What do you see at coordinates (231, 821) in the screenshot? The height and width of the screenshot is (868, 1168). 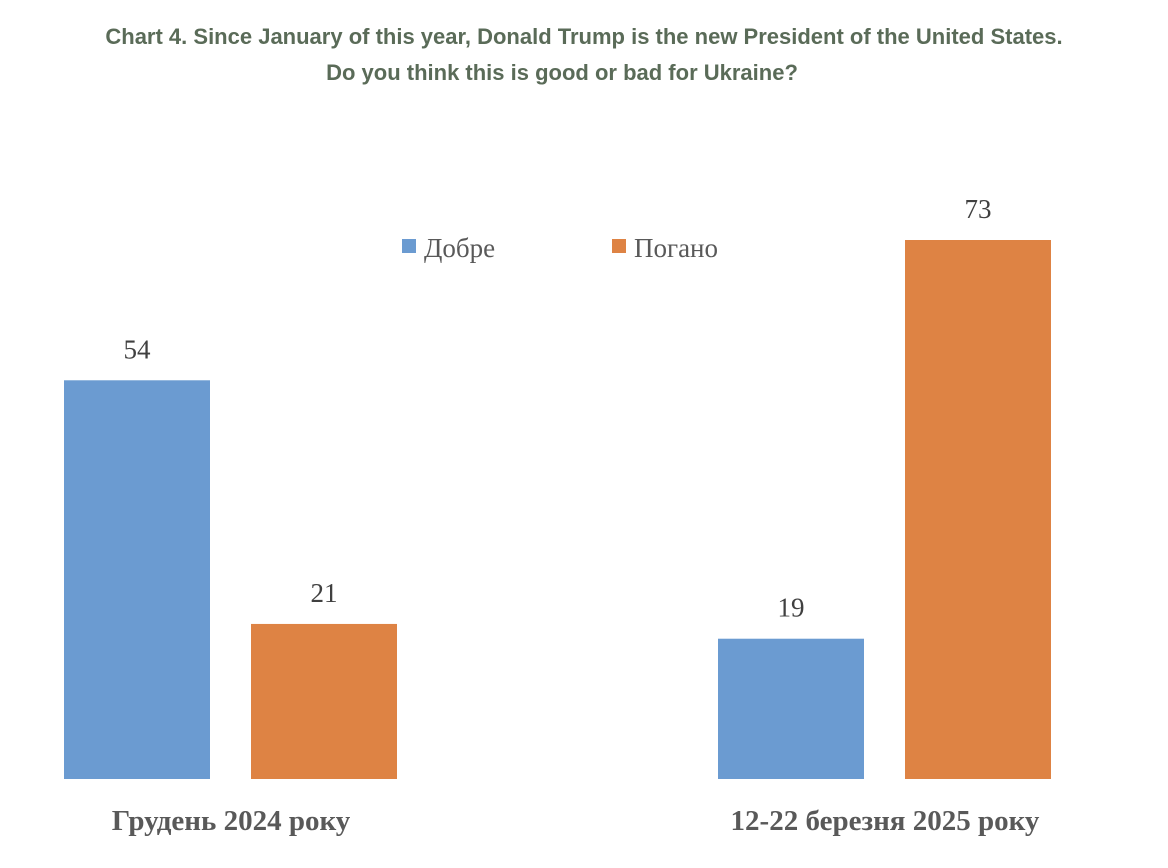 I see `category-label-dec-2024: Грудень 2024 року` at bounding box center [231, 821].